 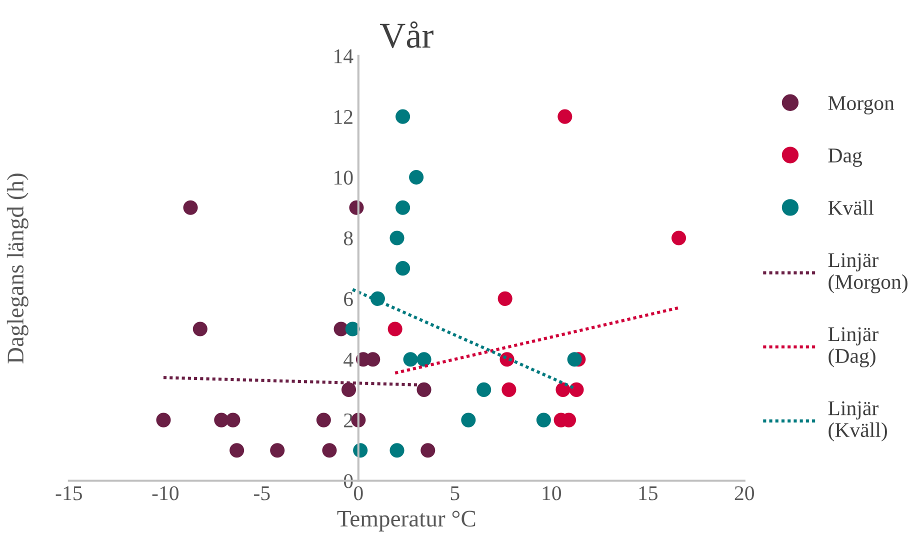 What do you see at coordinates (851, 207) in the screenshot?
I see `legend-label: Kväll` at bounding box center [851, 207].